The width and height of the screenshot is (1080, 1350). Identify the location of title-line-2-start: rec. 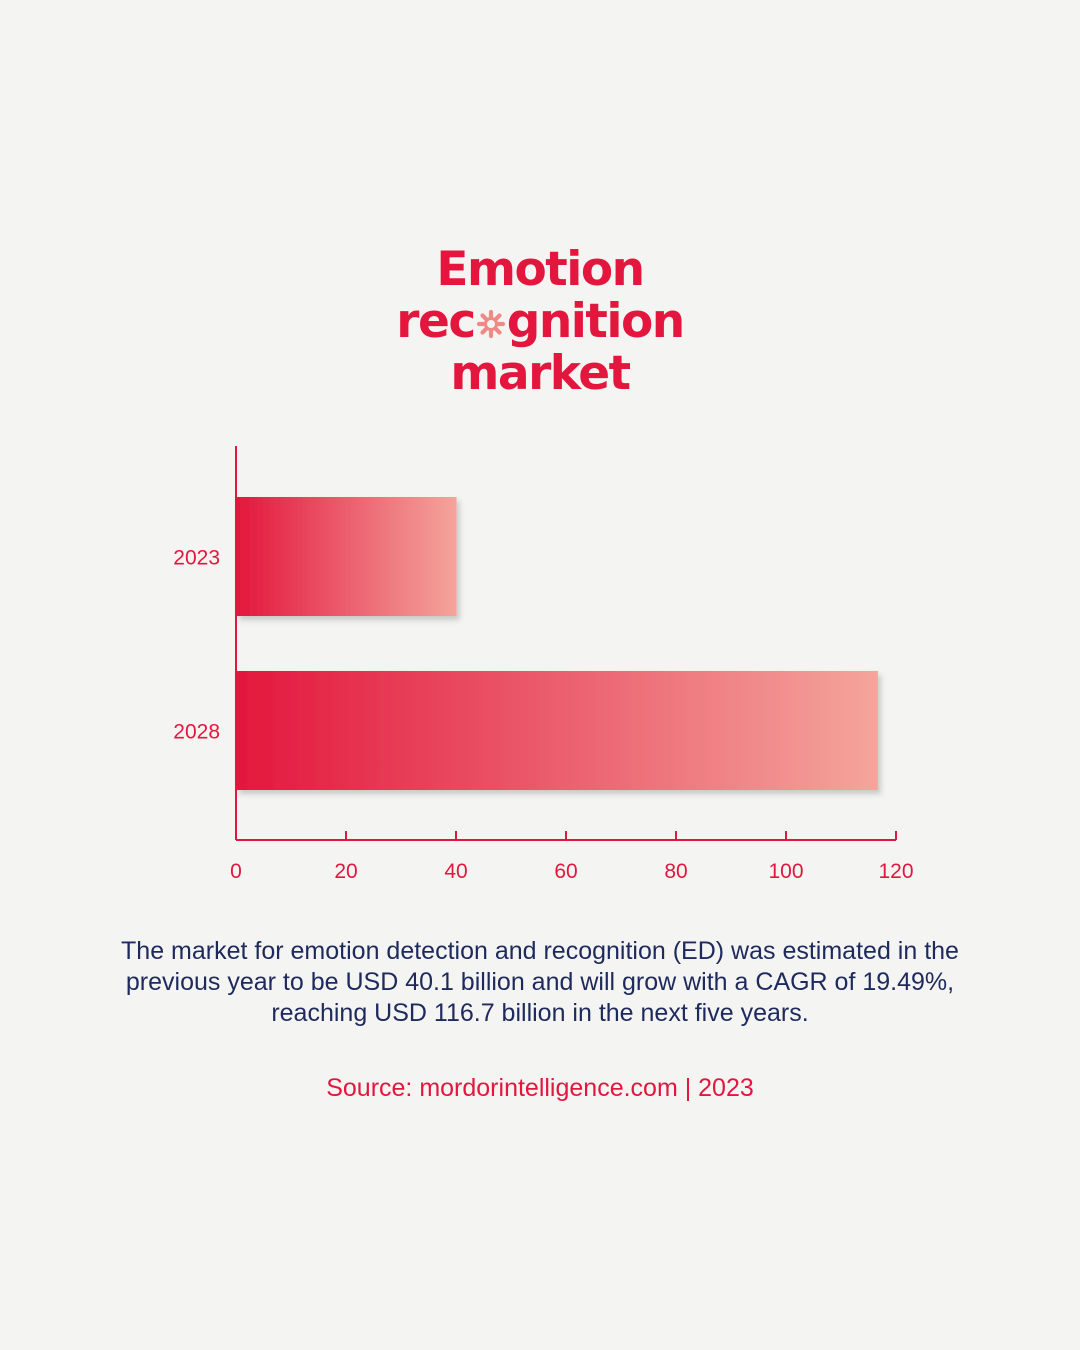
(436, 321).